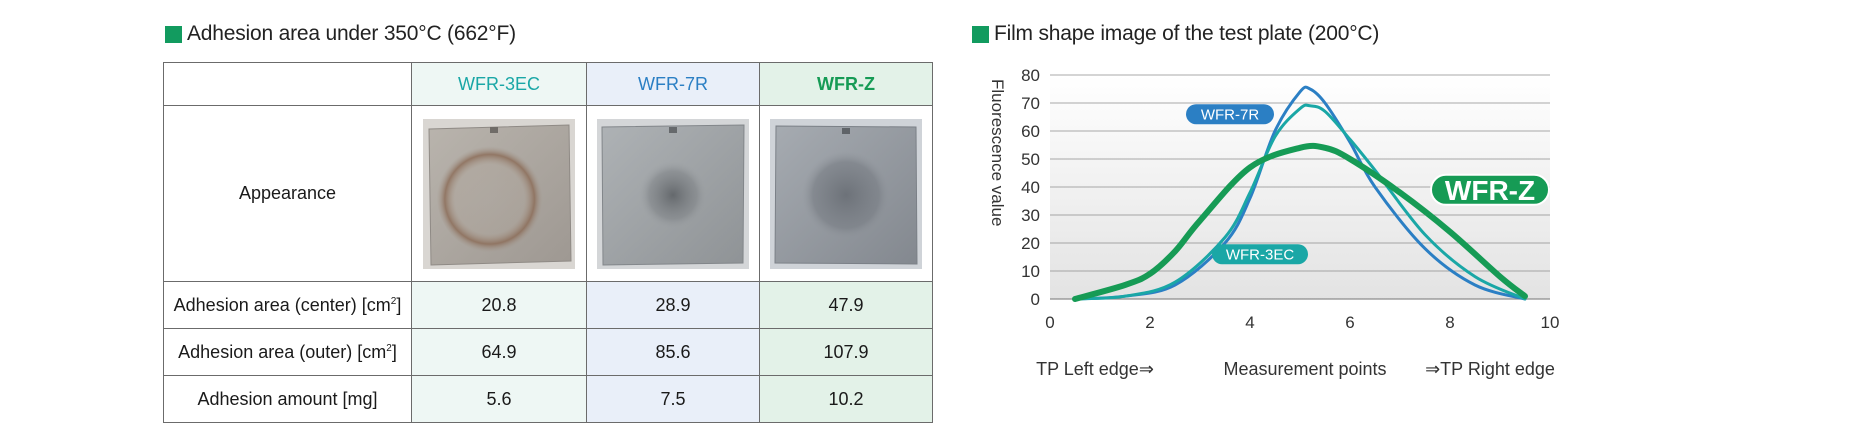 The width and height of the screenshot is (1860, 423). Describe the element at coordinates (1490, 369) in the screenshot. I see `x-axis-right-note: ⇒TP Right edge` at that location.